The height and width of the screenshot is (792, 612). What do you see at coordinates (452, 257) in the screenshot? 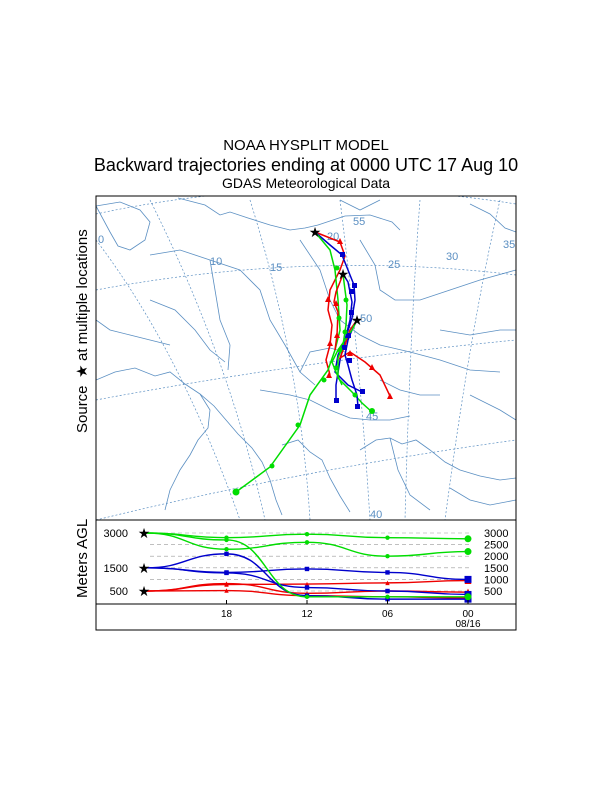
I see `lon-label-30: 30` at bounding box center [452, 257].